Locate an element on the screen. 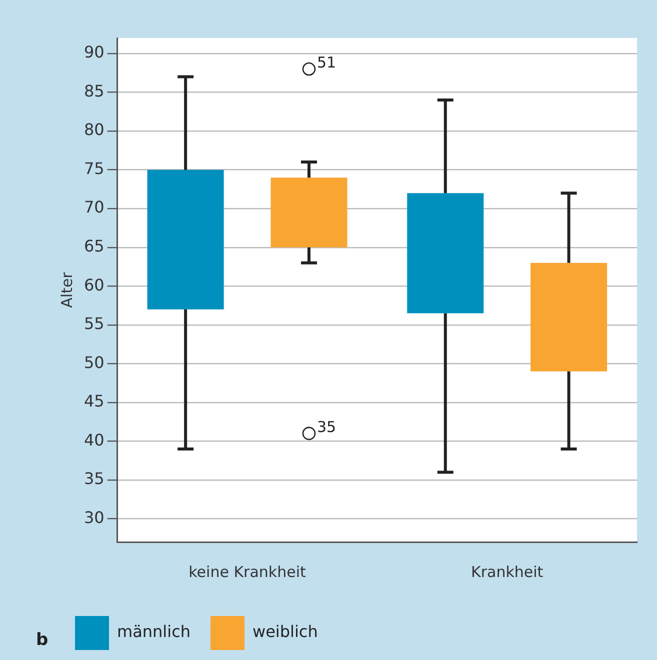 This screenshot has height=660, width=657. y-tick-label: 70 is located at coordinates (94, 207).